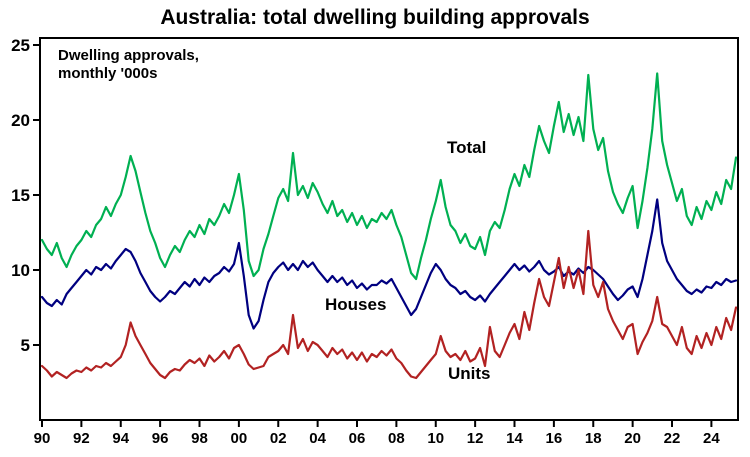  What do you see at coordinates (317, 438) in the screenshot?
I see `x-tick-label-04: 04` at bounding box center [317, 438].